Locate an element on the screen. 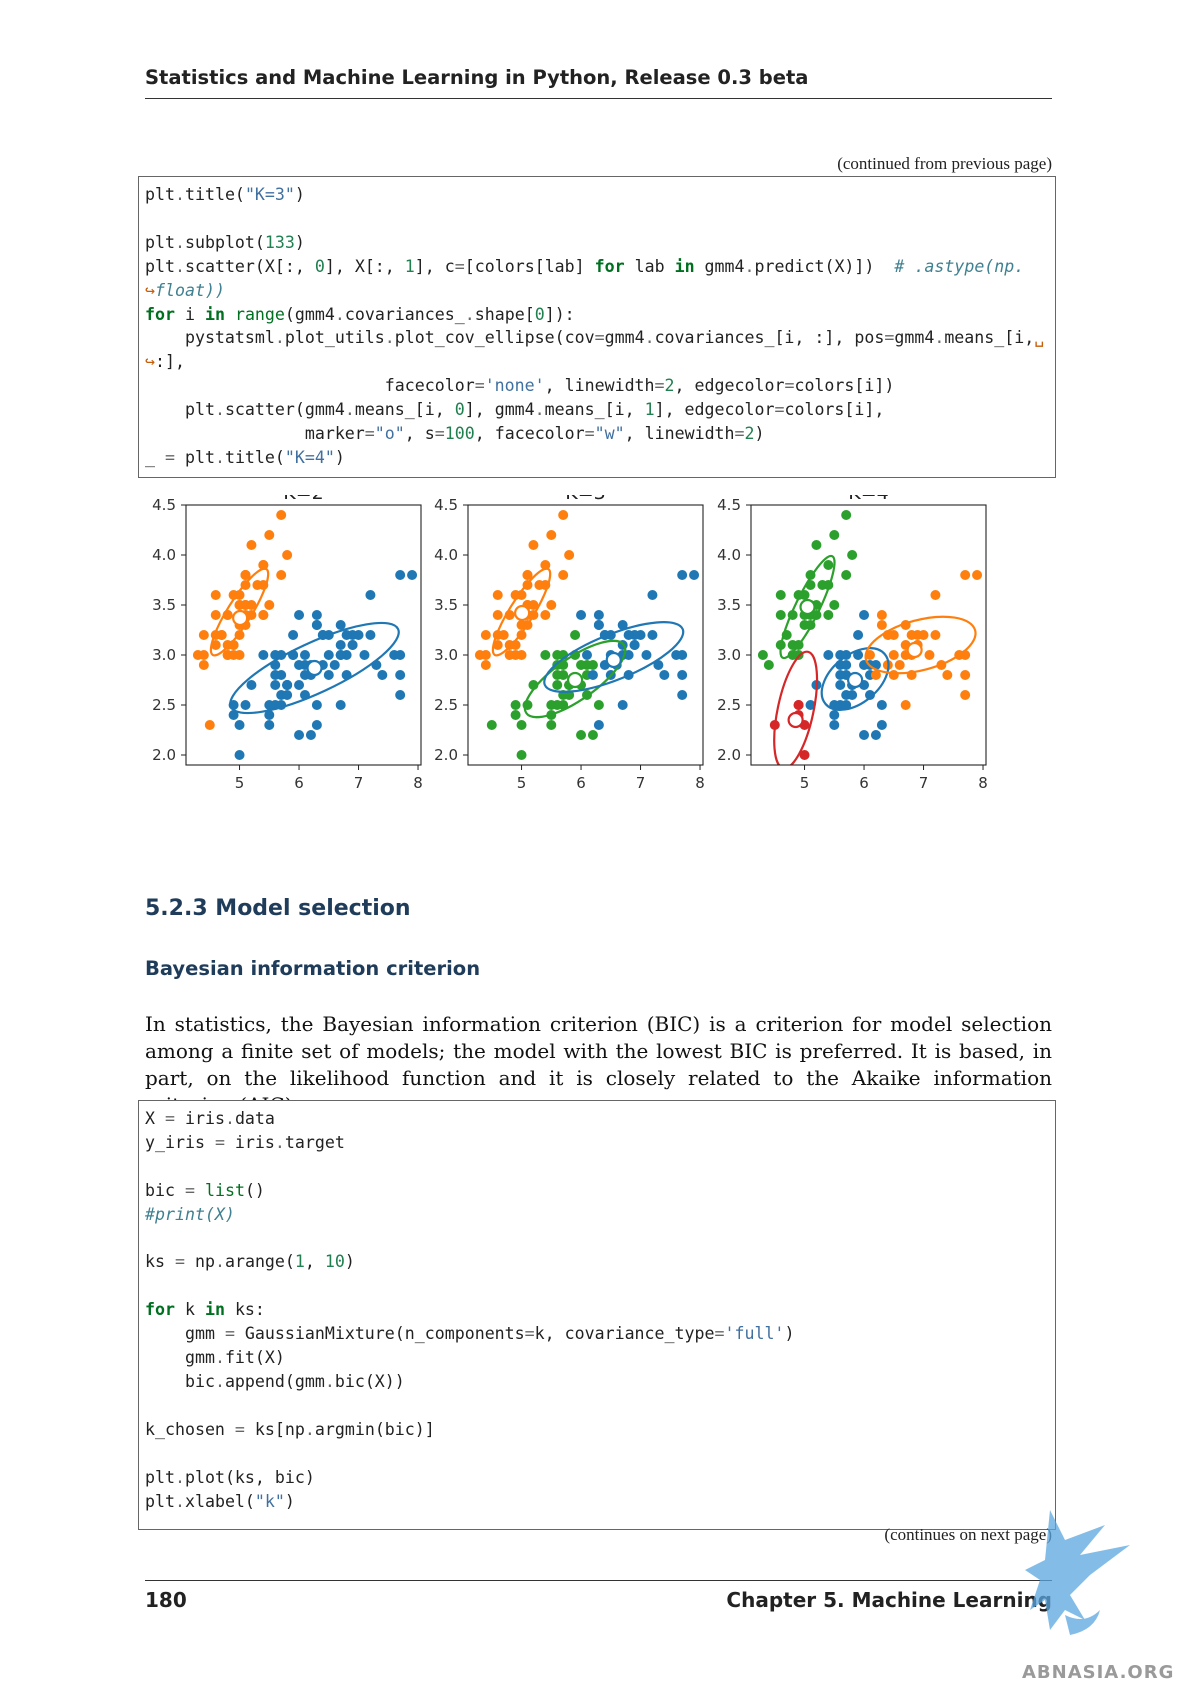 The width and height of the screenshot is (1191, 1684). y-tick-label: 4.5 is located at coordinates (446, 505).